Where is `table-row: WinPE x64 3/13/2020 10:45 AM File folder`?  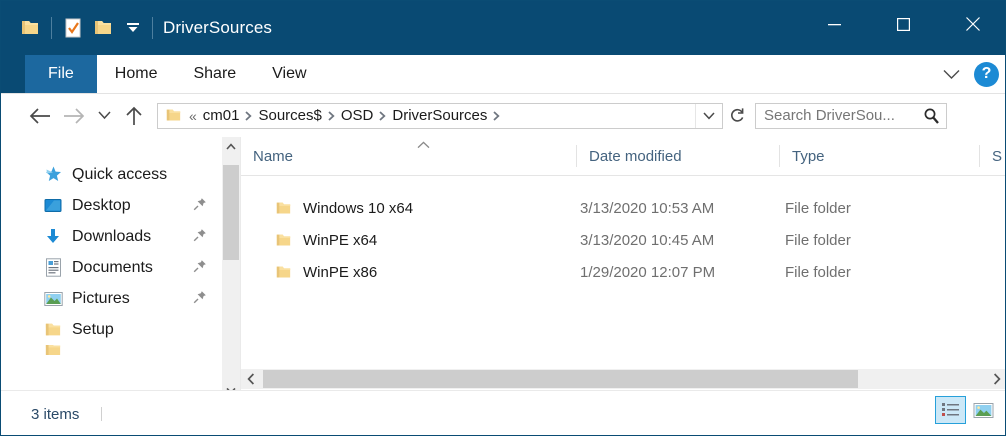 table-row: WinPE x64 3/13/2020 10:45 AM File folder is located at coordinates (623, 240).